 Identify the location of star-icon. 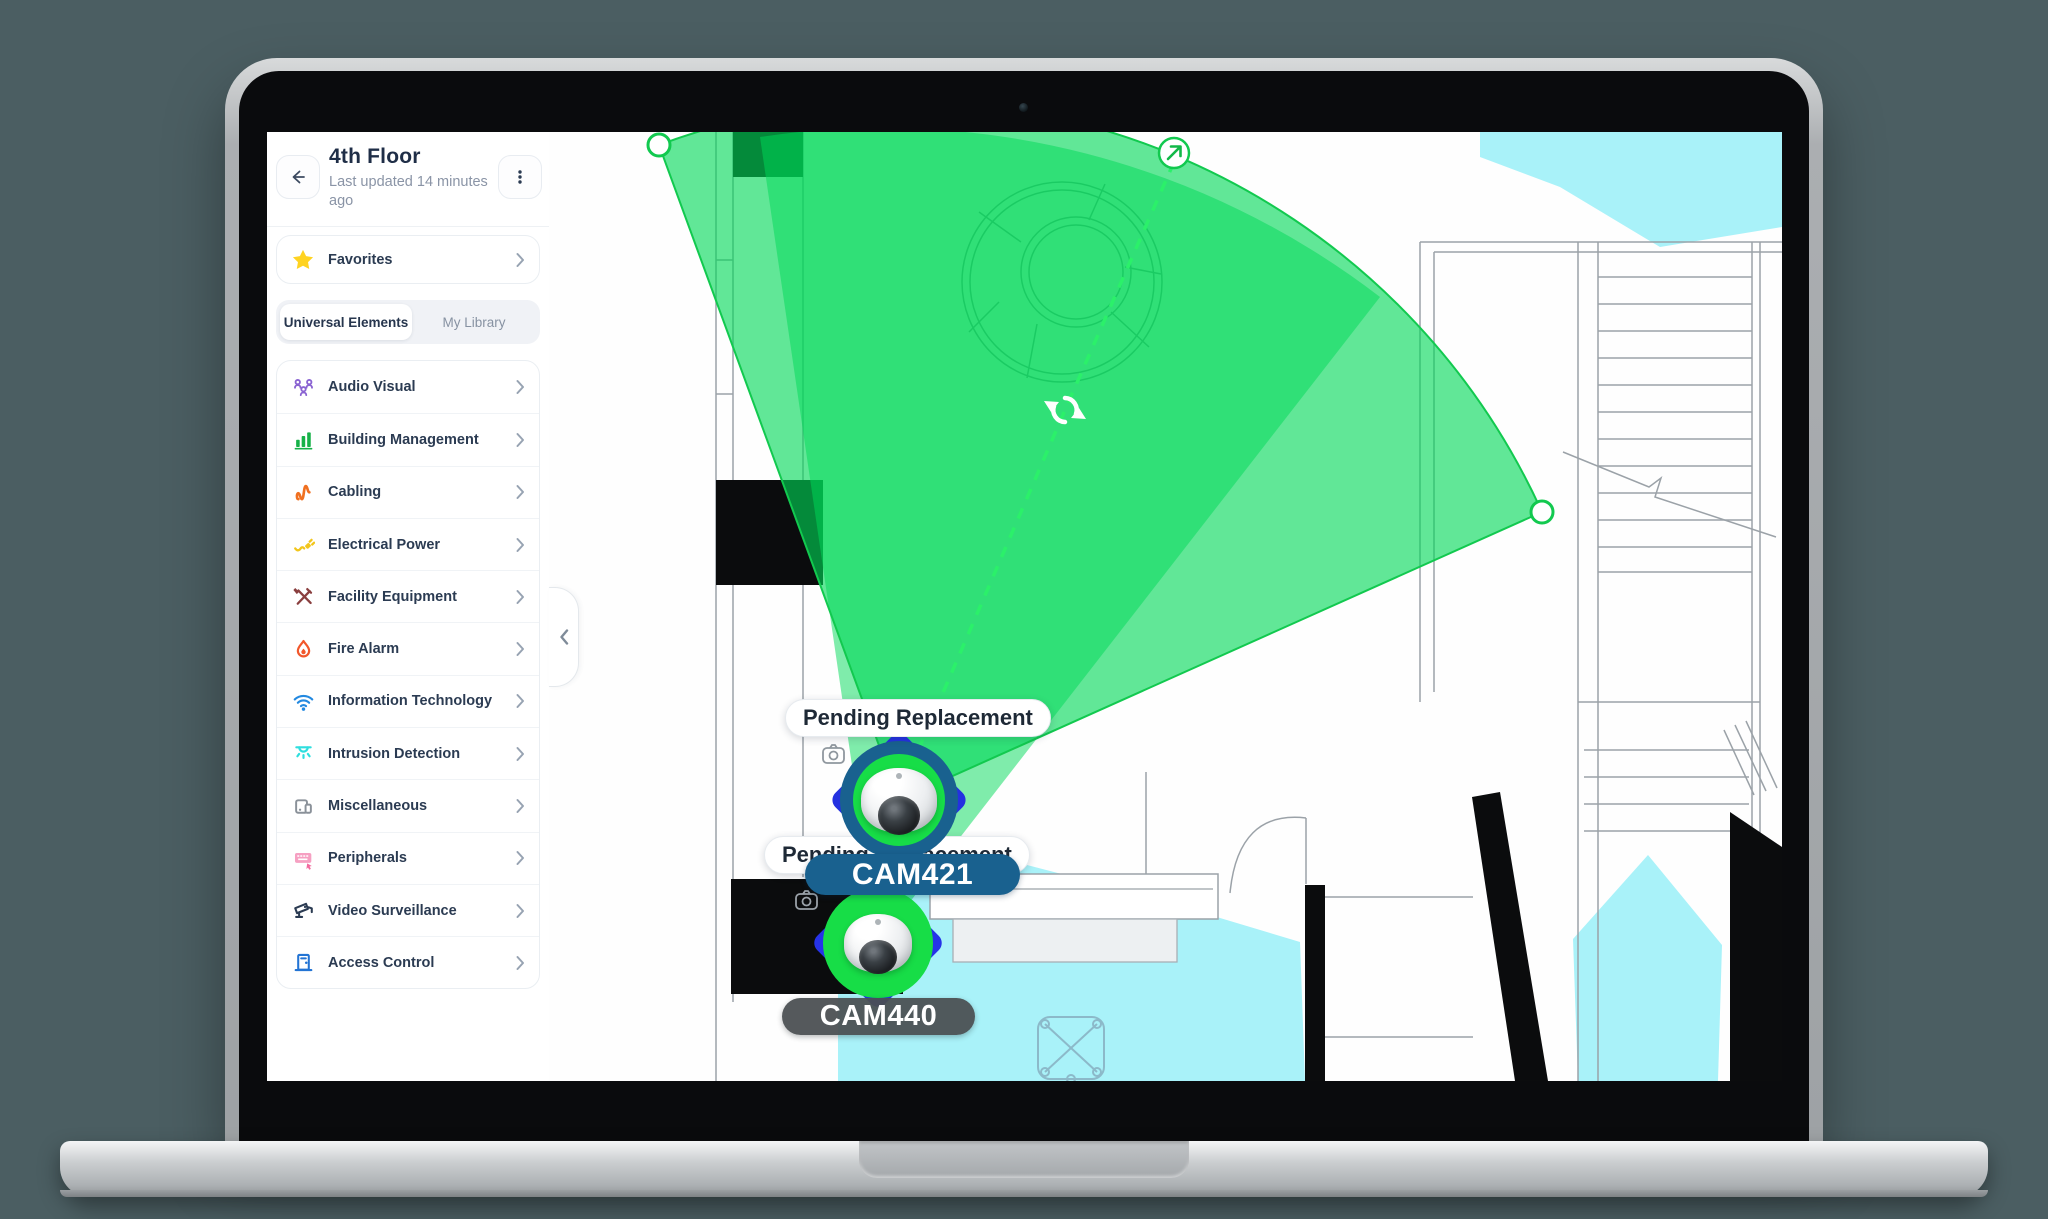
(303, 259).